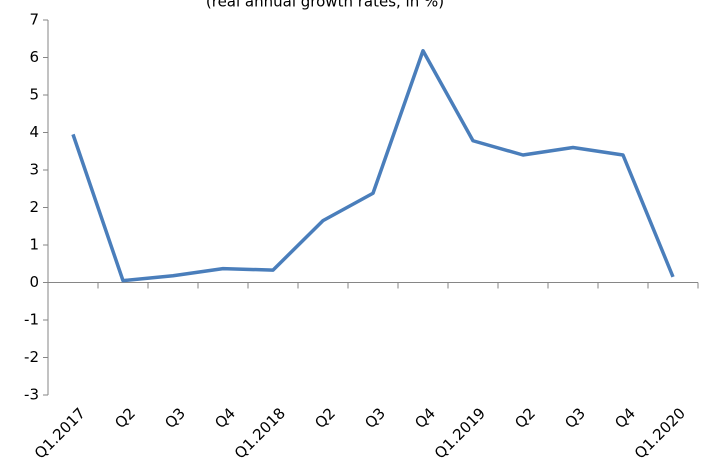  Describe the element at coordinates (34, 207) in the screenshot. I see `y-tick-label: 2` at that location.